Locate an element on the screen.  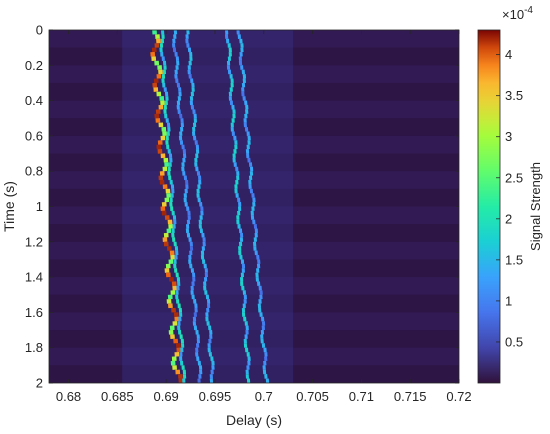
y-tick-label: 1.8 is located at coordinates (34, 347).